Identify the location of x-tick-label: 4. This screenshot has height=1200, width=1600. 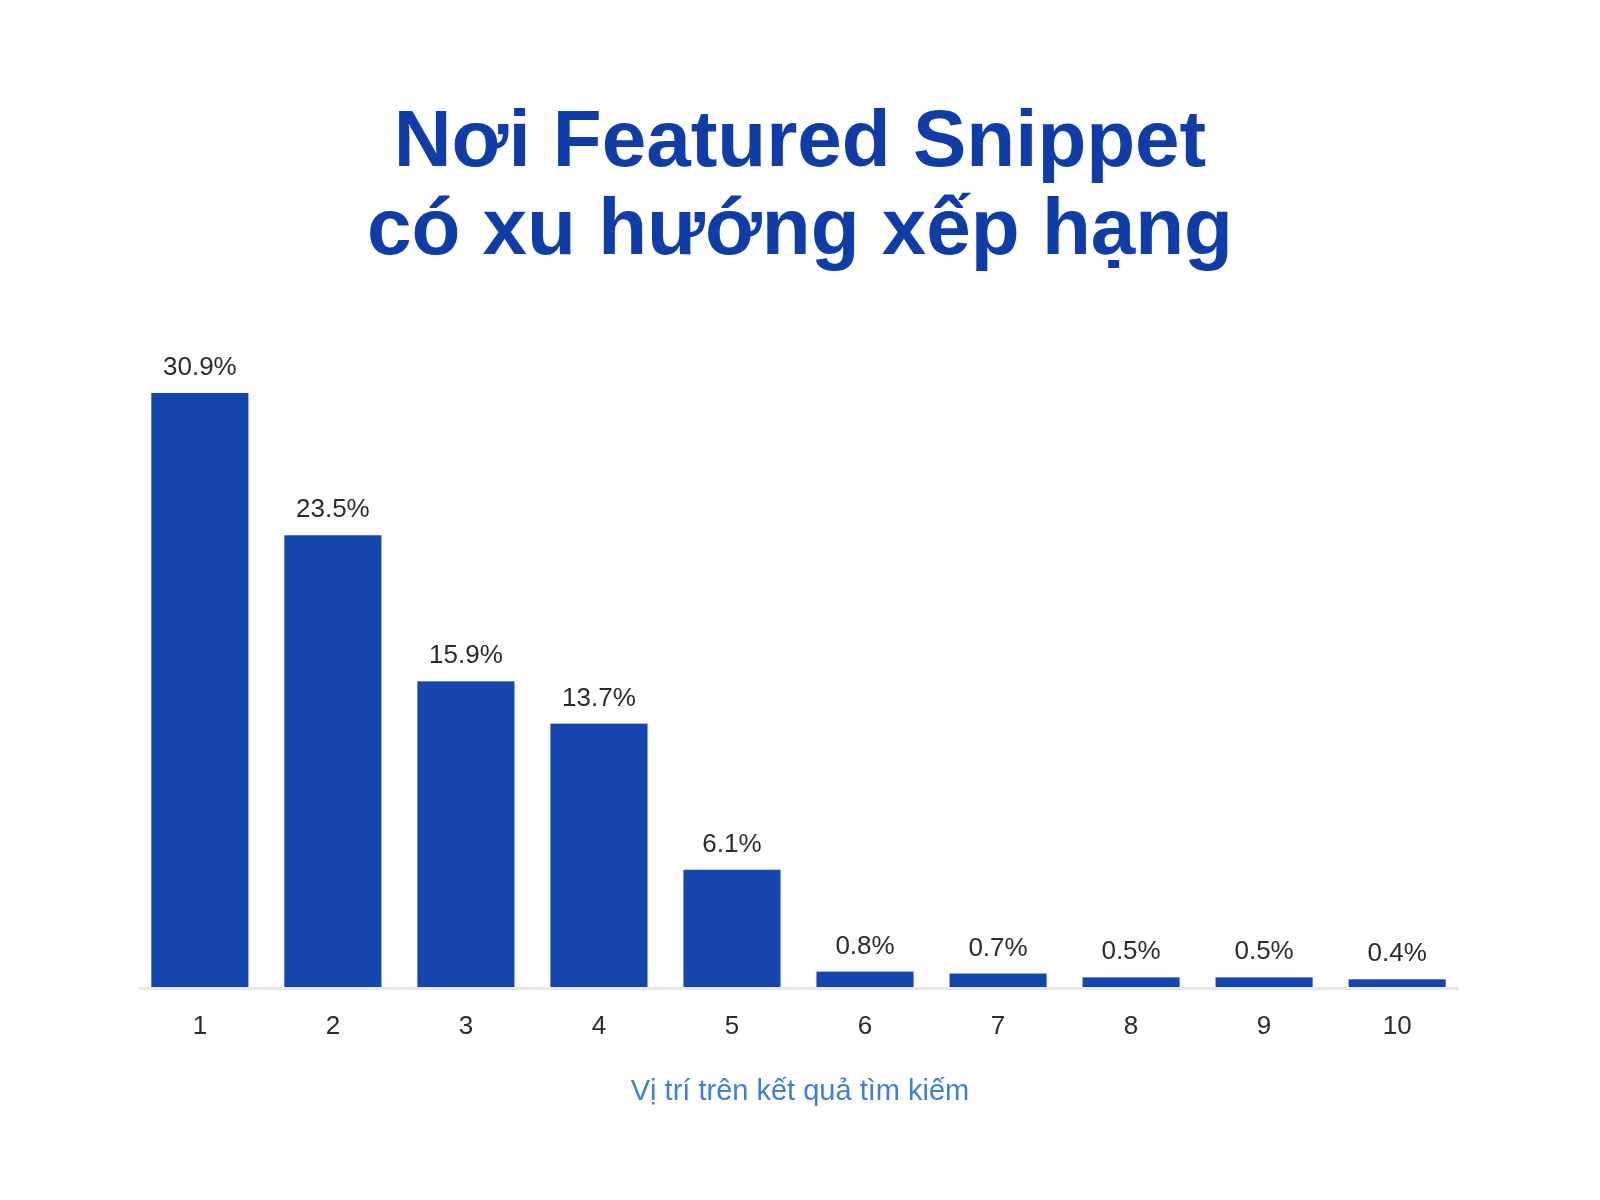
(599, 1025).